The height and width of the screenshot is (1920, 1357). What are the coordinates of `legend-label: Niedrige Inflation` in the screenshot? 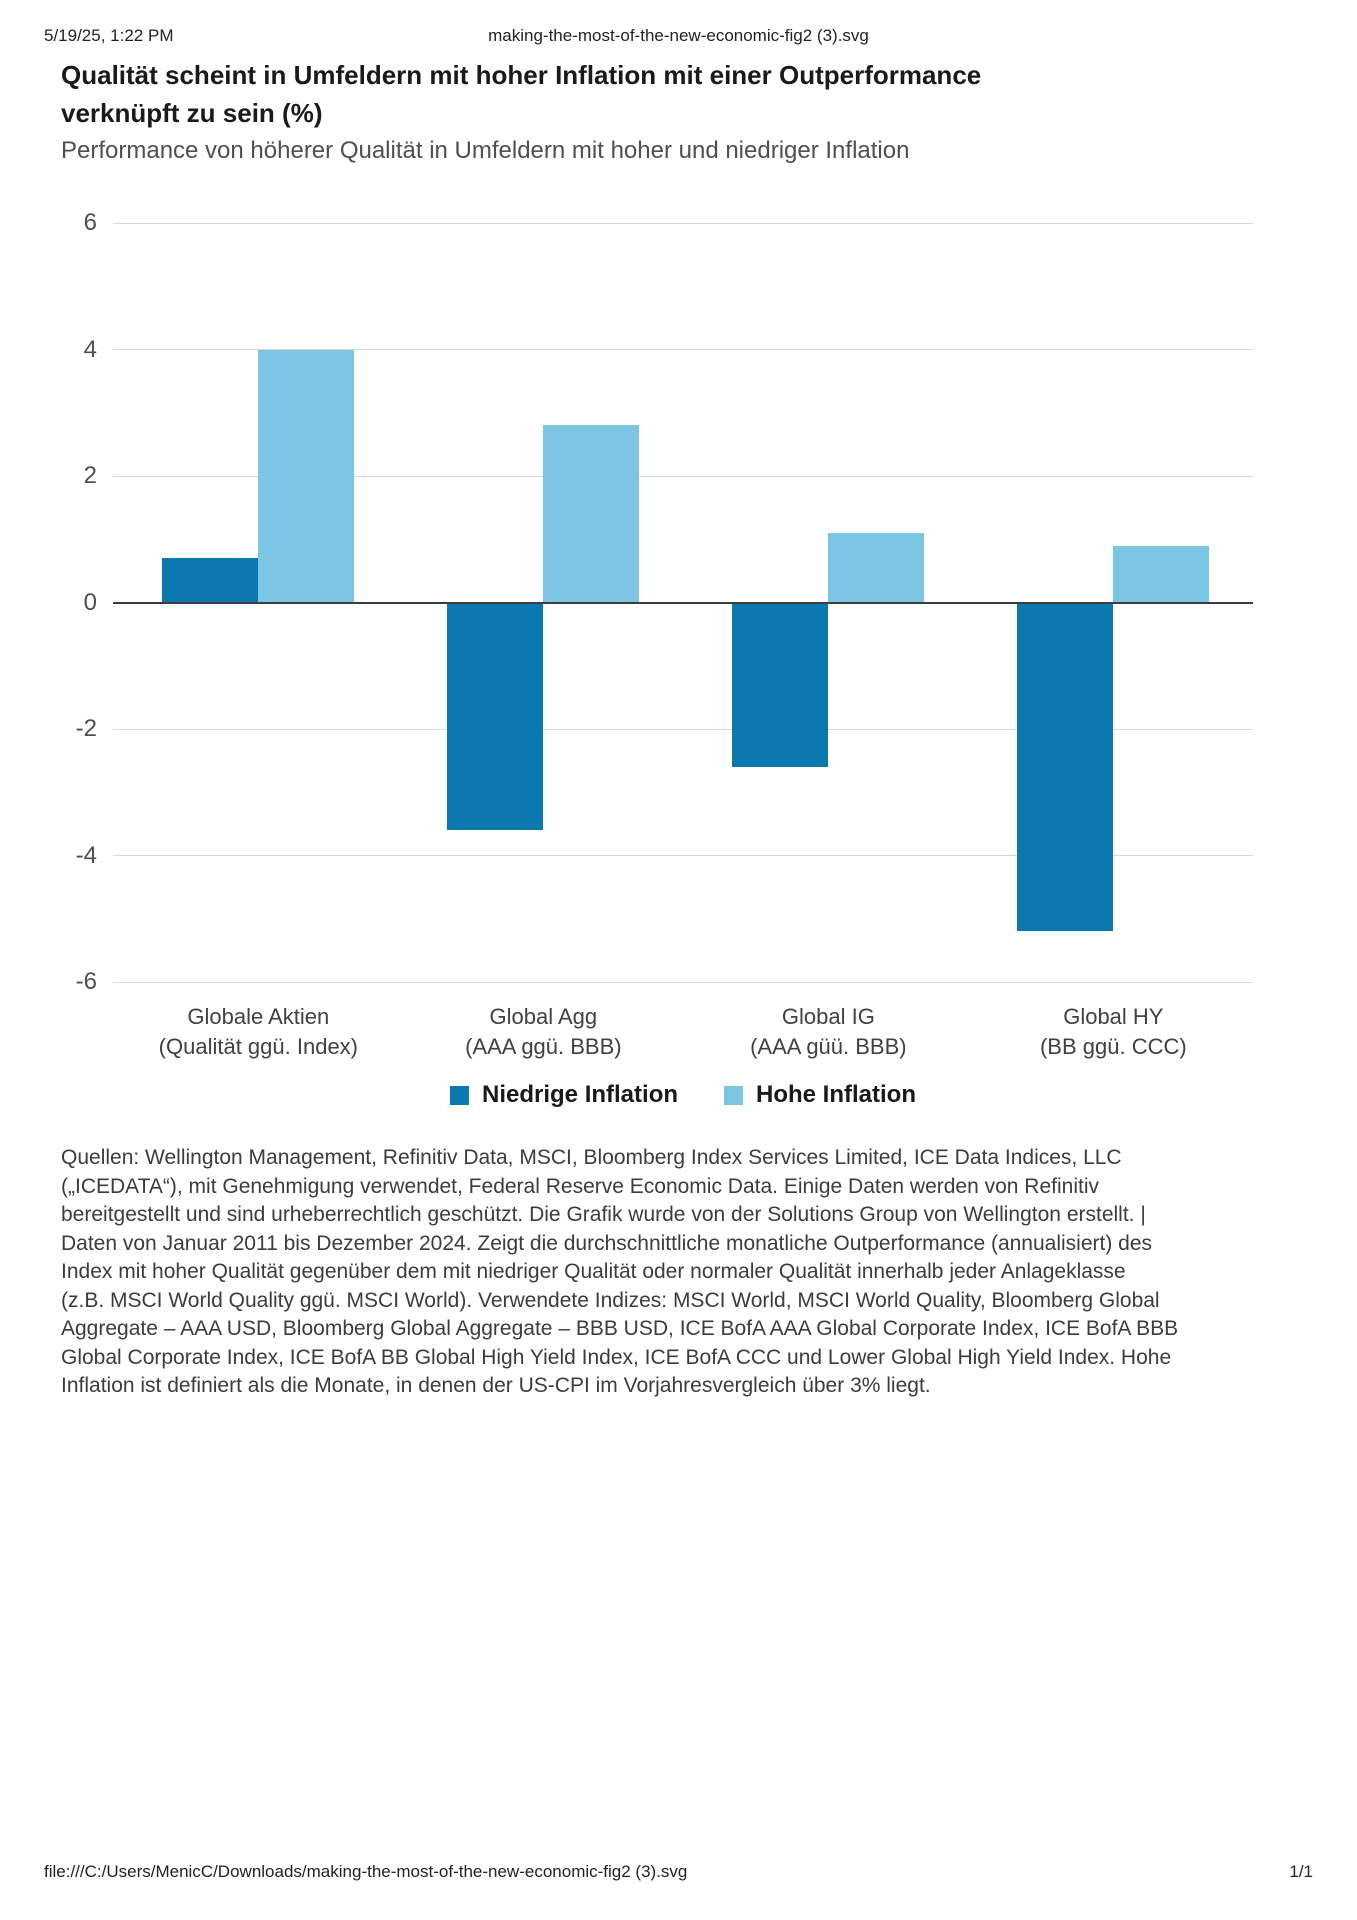 It's located at (580, 1094).